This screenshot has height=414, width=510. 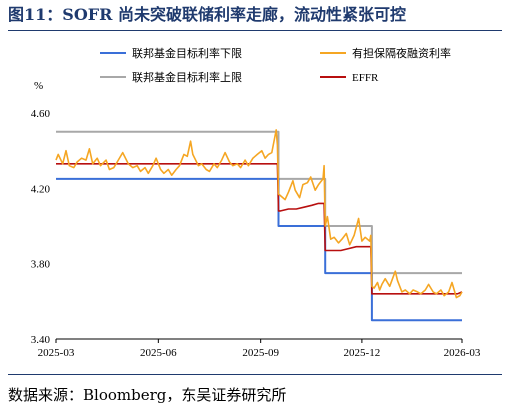 I want to click on source-divider, so click(x=255, y=374).